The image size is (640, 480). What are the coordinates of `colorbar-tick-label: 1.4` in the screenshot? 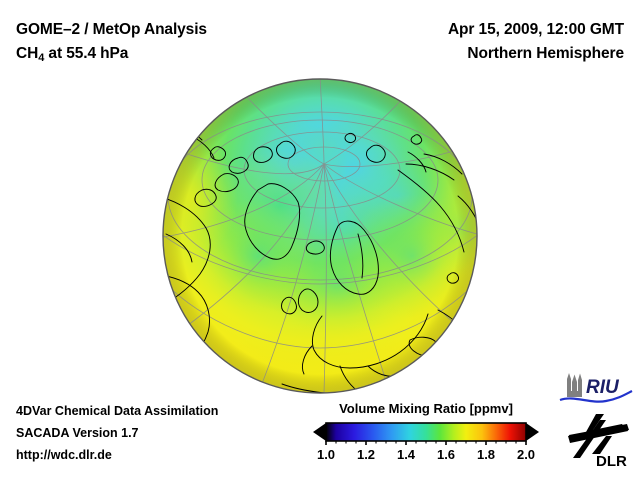 It's located at (406, 454).